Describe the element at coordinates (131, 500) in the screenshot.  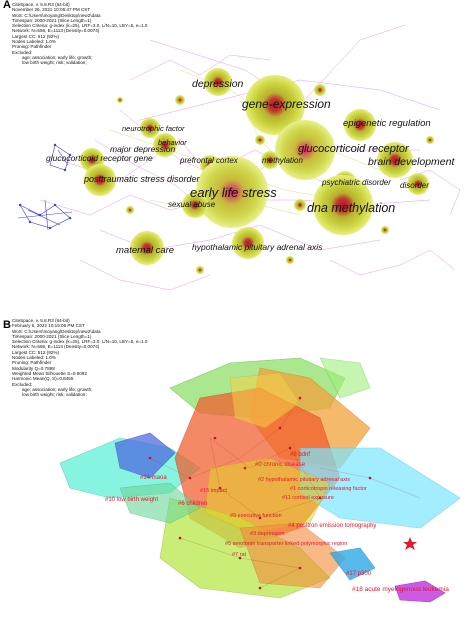
I see `cluster-label: #10 low birth weight` at that location.